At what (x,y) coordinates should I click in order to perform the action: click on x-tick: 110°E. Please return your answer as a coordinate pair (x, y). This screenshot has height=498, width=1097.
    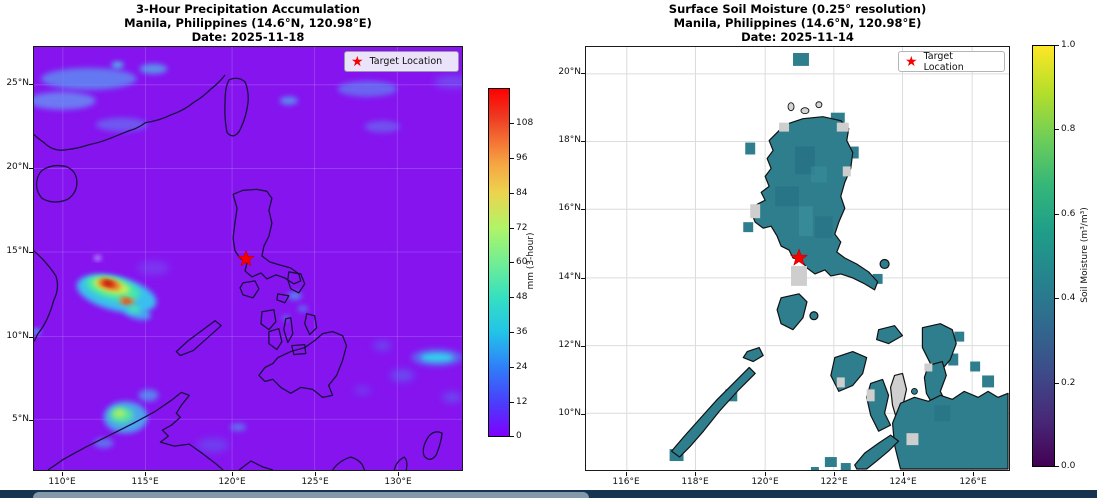
    Looking at the image, I should click on (62, 482).